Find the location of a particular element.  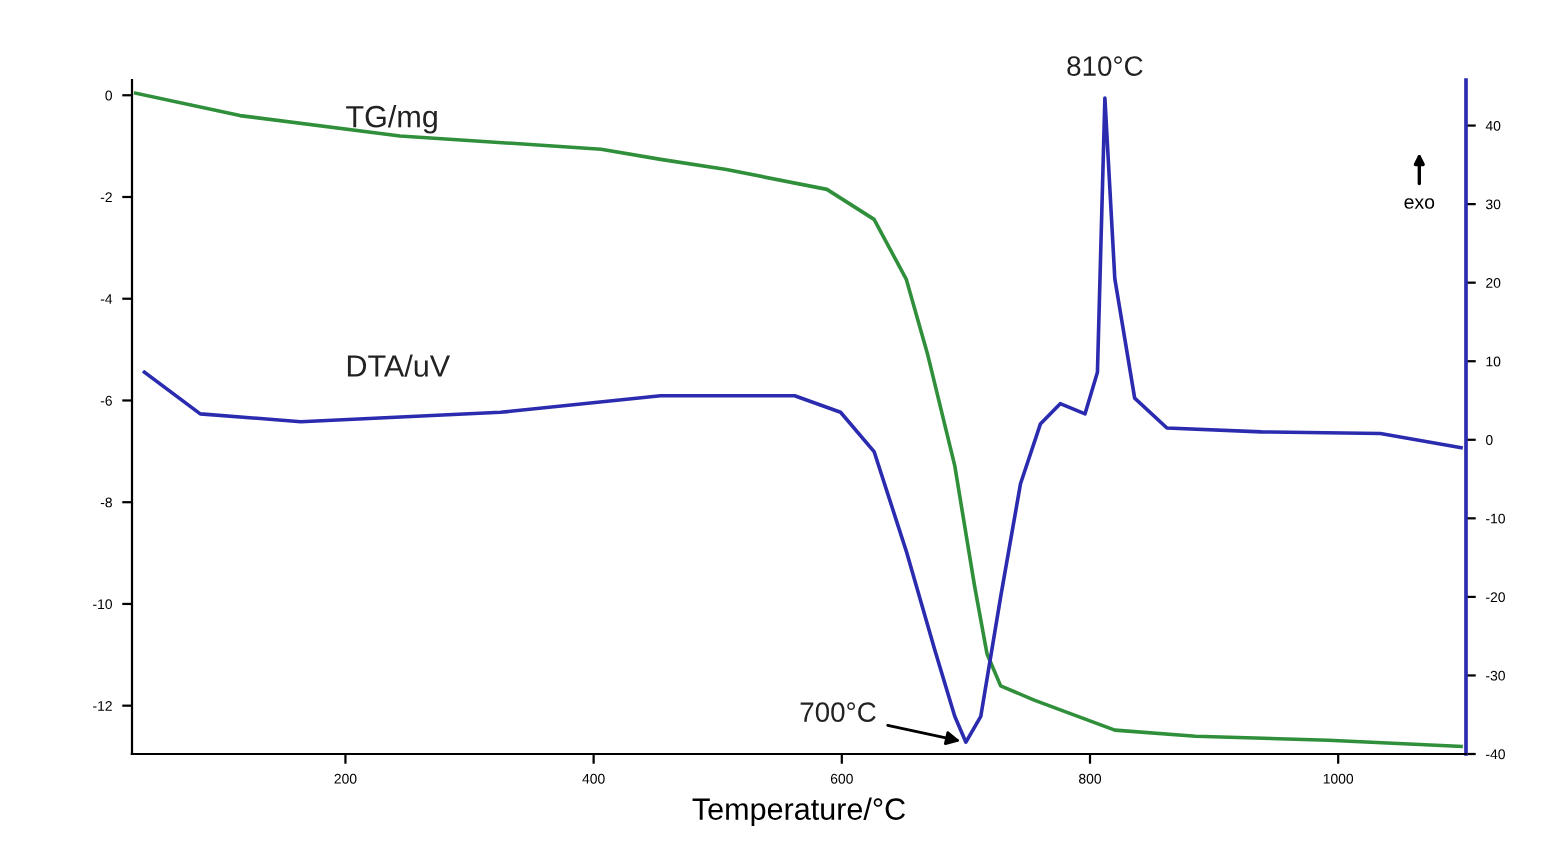

x-axis-title: Temperature/°C is located at coordinates (798, 811).